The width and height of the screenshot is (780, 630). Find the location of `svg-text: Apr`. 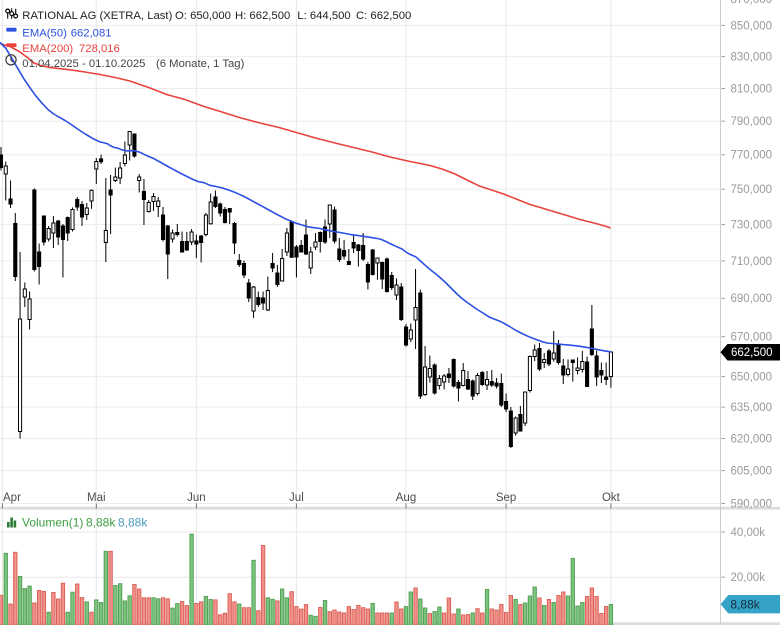

svg-text: Apr is located at coordinates (12, 498).